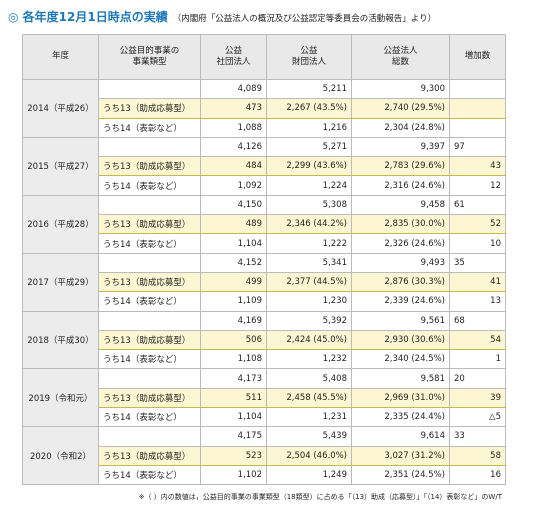 The image size is (538, 515). What do you see at coordinates (60, 340) in the screenshot?
I see `year-cell: 2018（平成30）` at bounding box center [60, 340].